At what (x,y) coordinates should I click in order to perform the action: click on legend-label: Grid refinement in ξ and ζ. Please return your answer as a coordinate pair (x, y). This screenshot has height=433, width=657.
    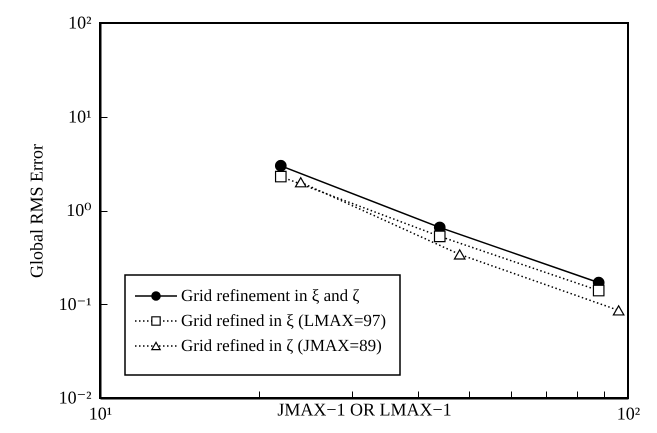
    Looking at the image, I should click on (270, 295).